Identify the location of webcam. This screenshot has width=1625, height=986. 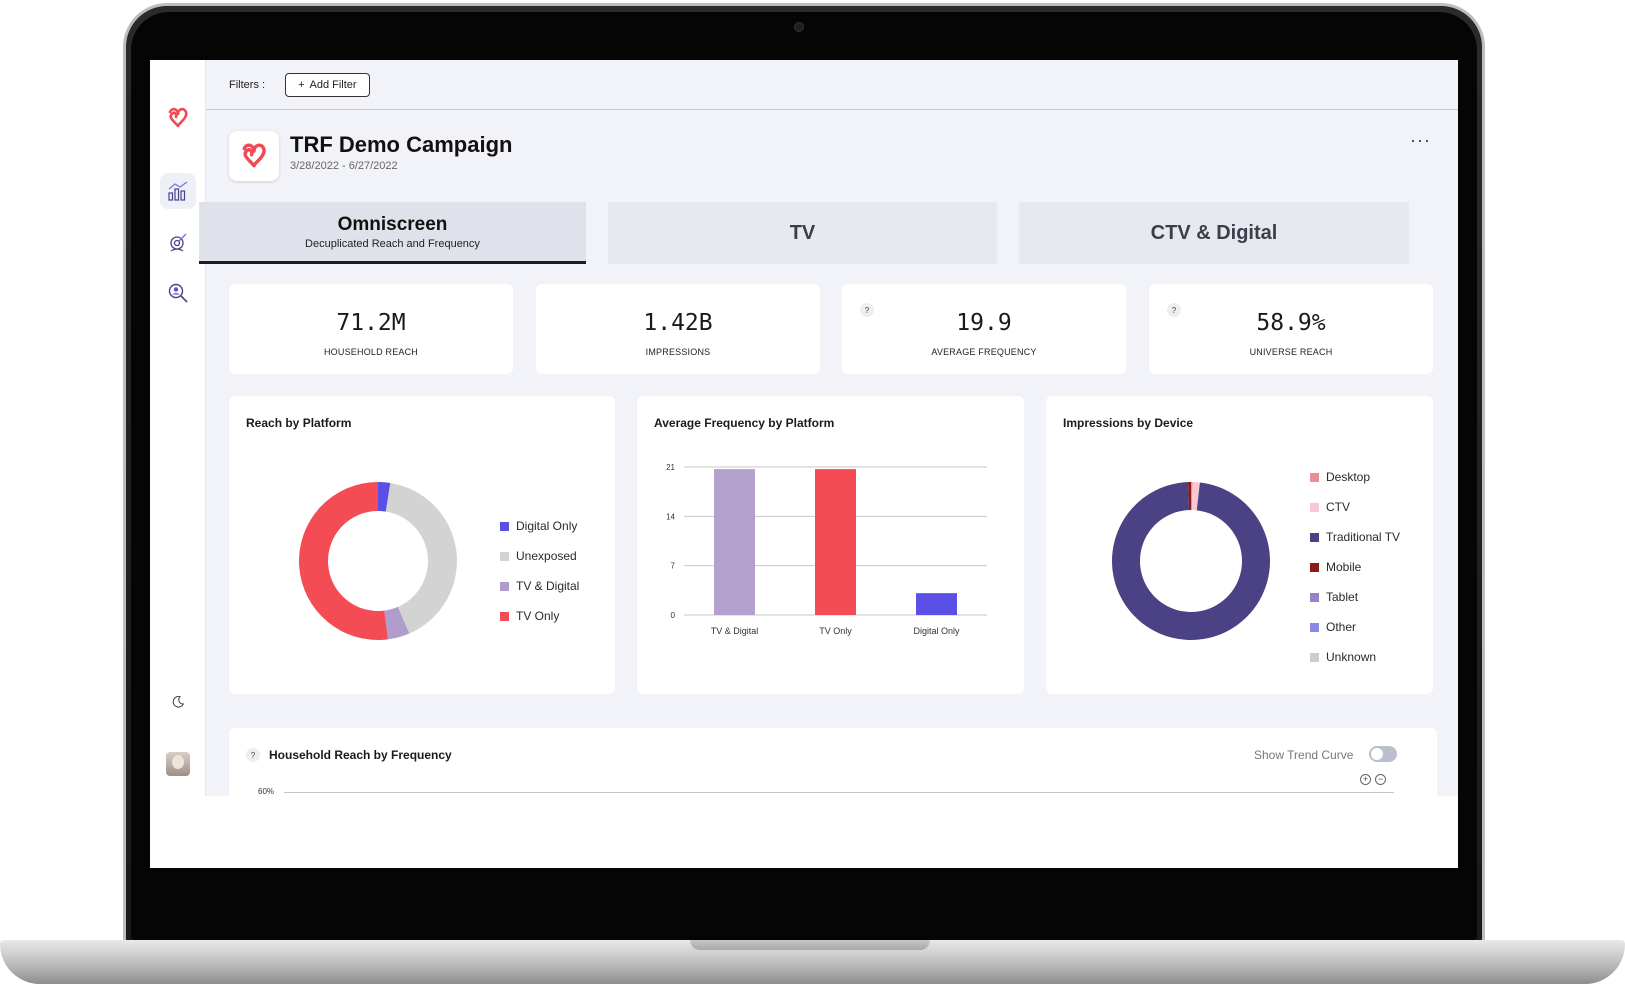
(799, 27).